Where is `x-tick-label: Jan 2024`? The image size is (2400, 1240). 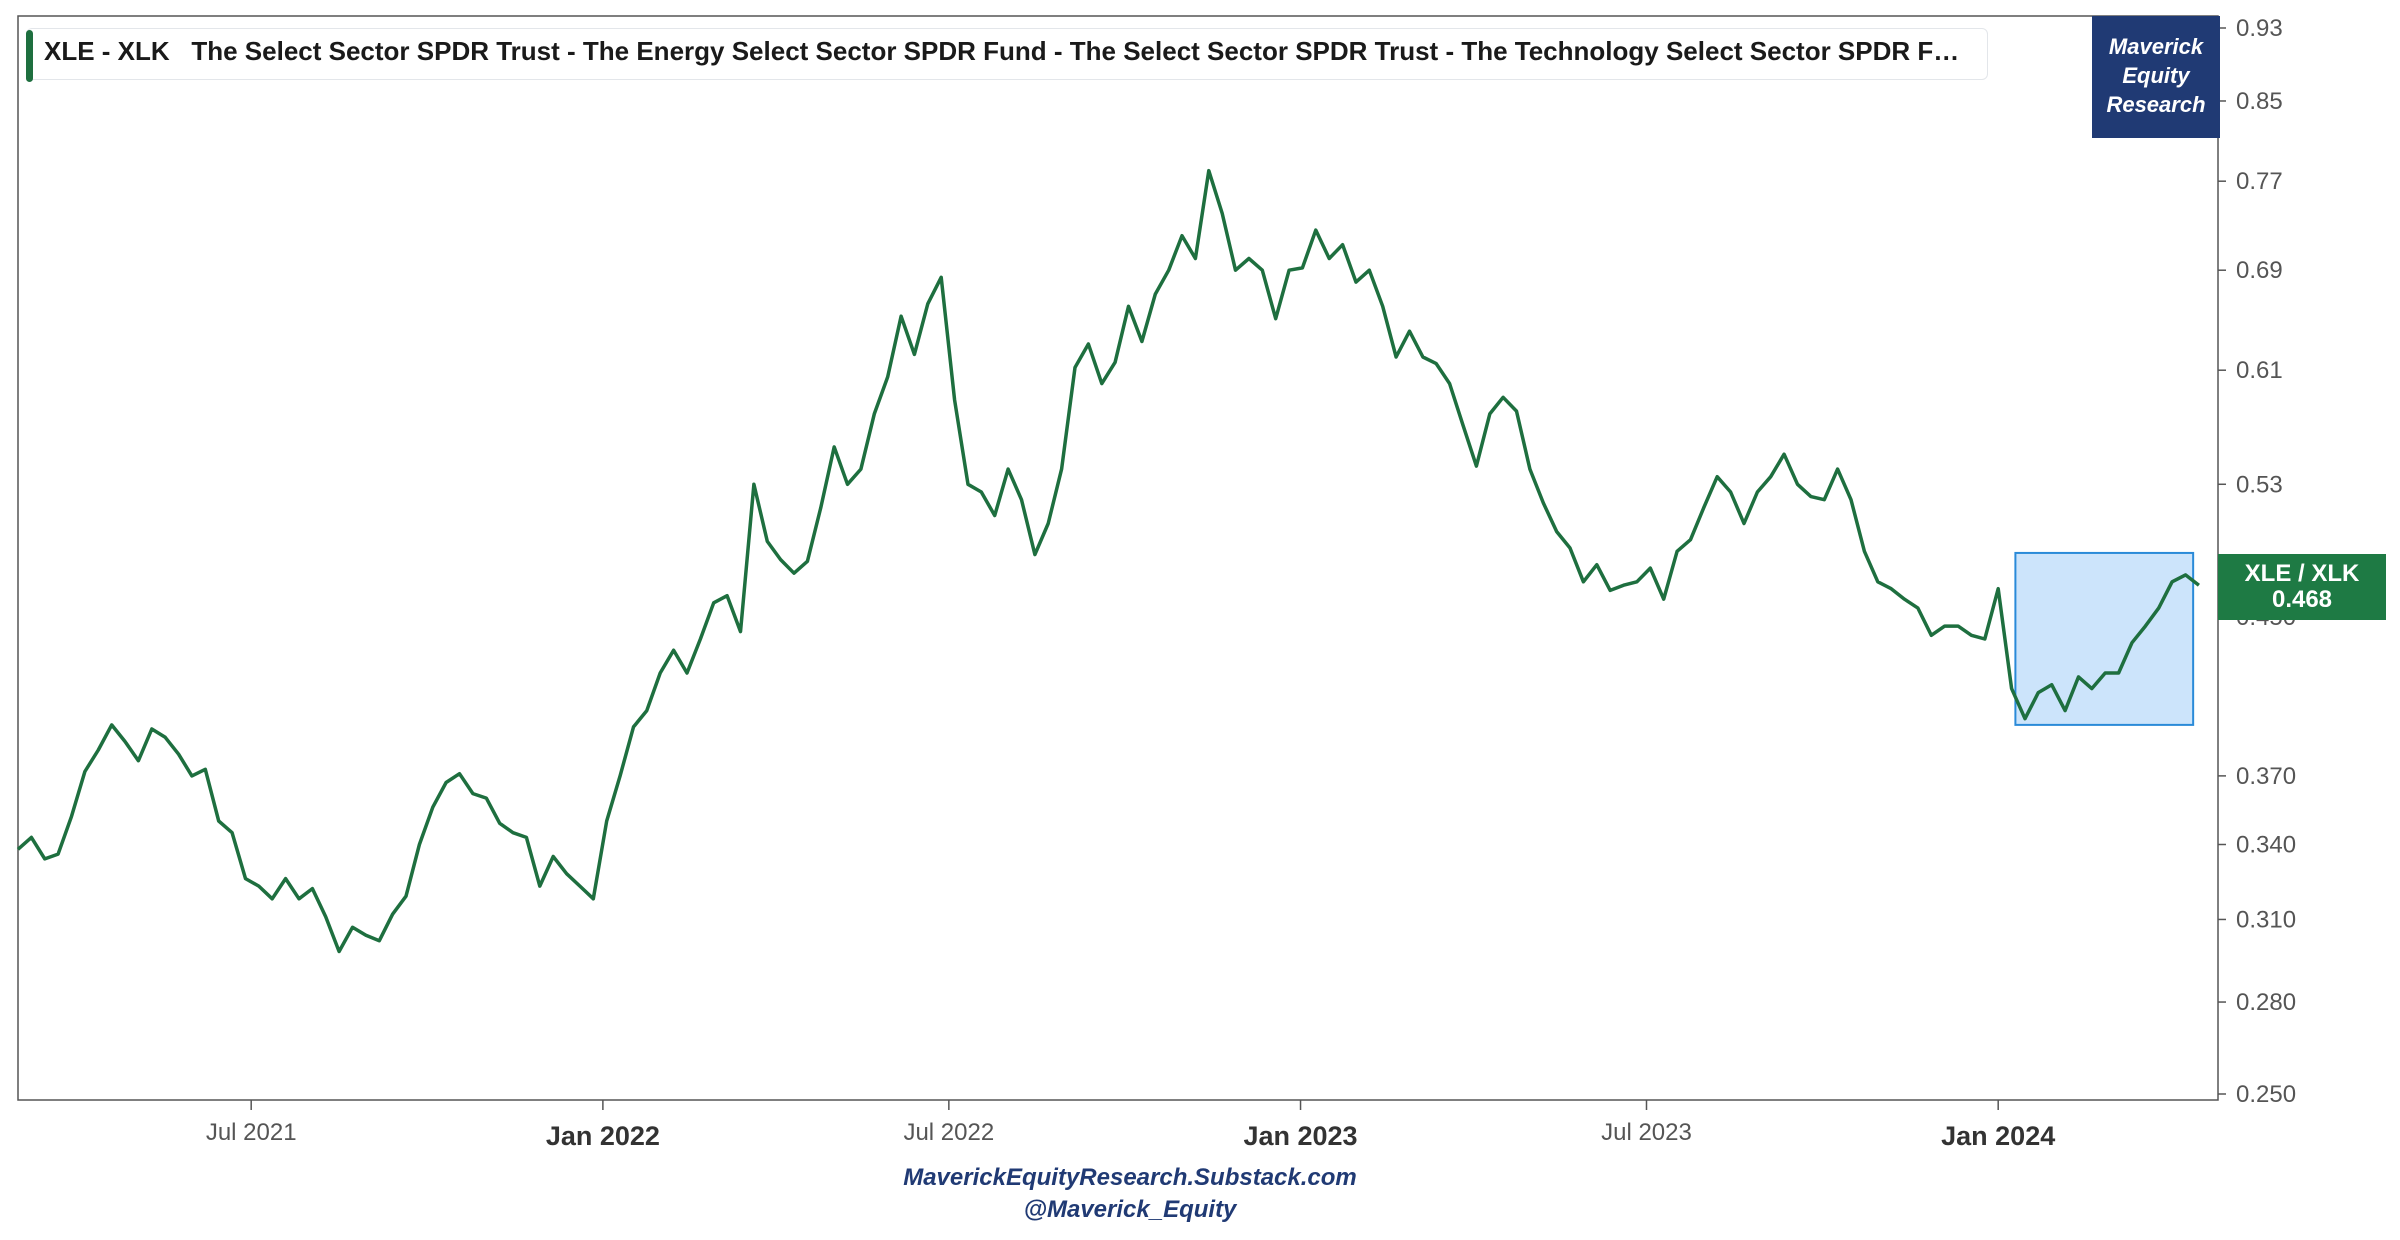 x-tick-label: Jan 2024 is located at coordinates (1998, 1136).